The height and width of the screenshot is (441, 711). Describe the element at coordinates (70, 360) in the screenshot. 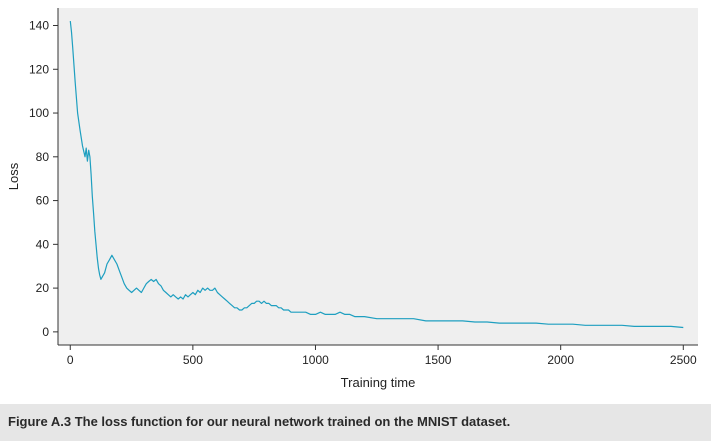

I see `x-tick-label: 0` at that location.